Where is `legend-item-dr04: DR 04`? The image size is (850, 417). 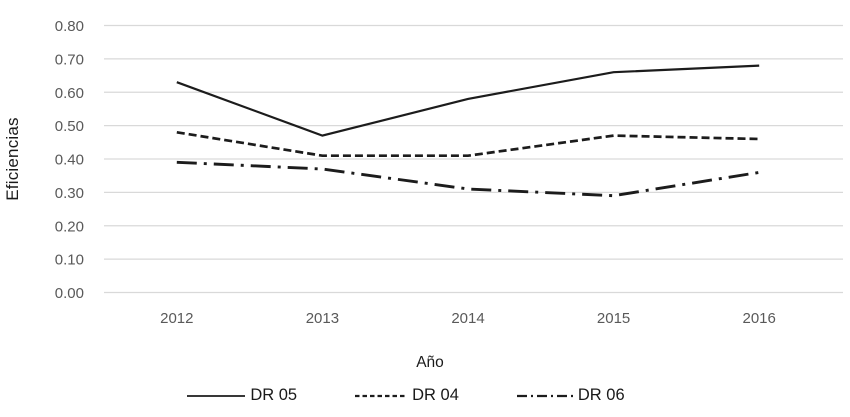 legend-item-dr04: DR 04 is located at coordinates (407, 395).